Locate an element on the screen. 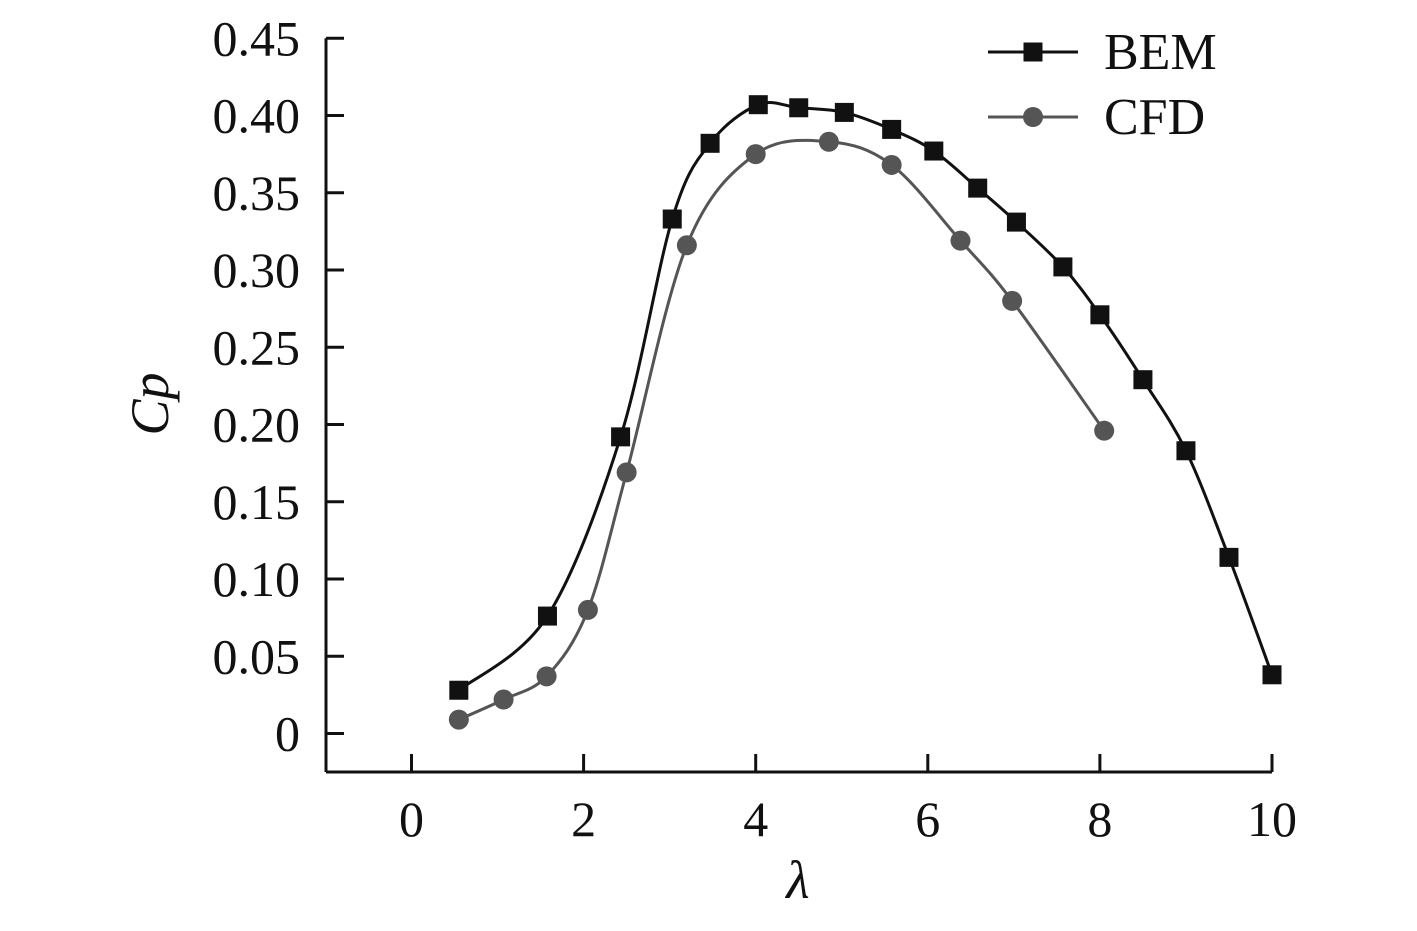 Image resolution: width=1417 pixels, height=931 pixels. x-tick-label: 8 is located at coordinates (1099, 819).